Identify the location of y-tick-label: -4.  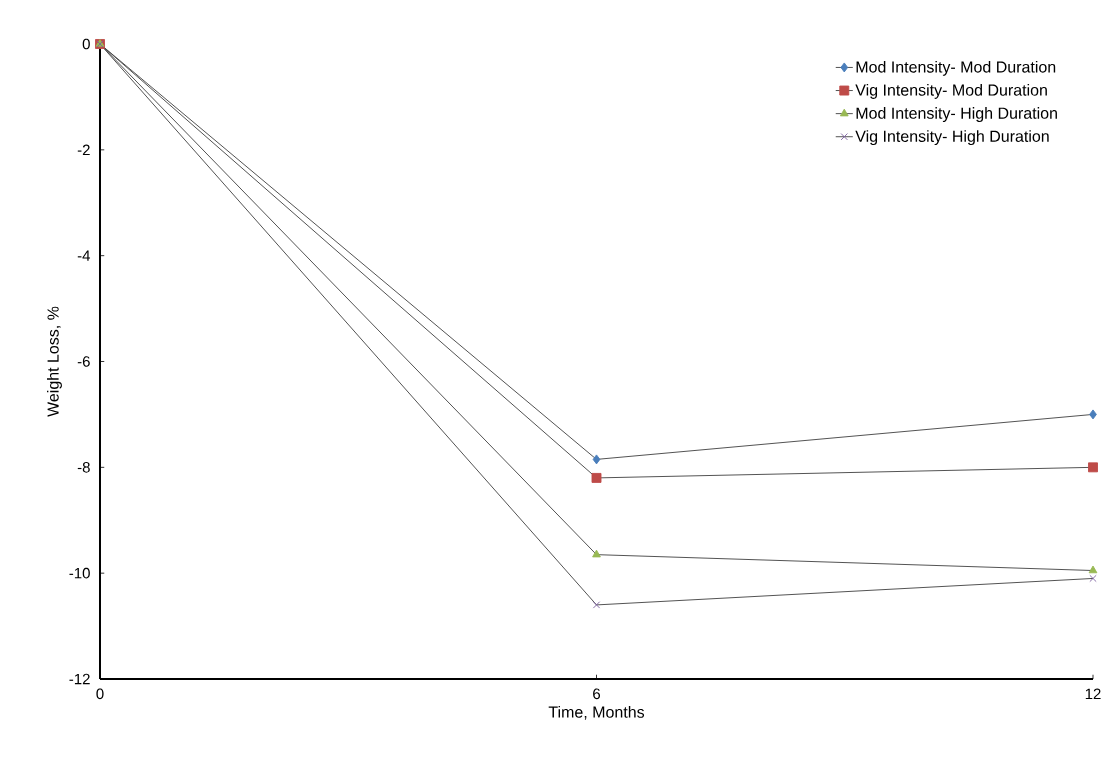
(84, 255).